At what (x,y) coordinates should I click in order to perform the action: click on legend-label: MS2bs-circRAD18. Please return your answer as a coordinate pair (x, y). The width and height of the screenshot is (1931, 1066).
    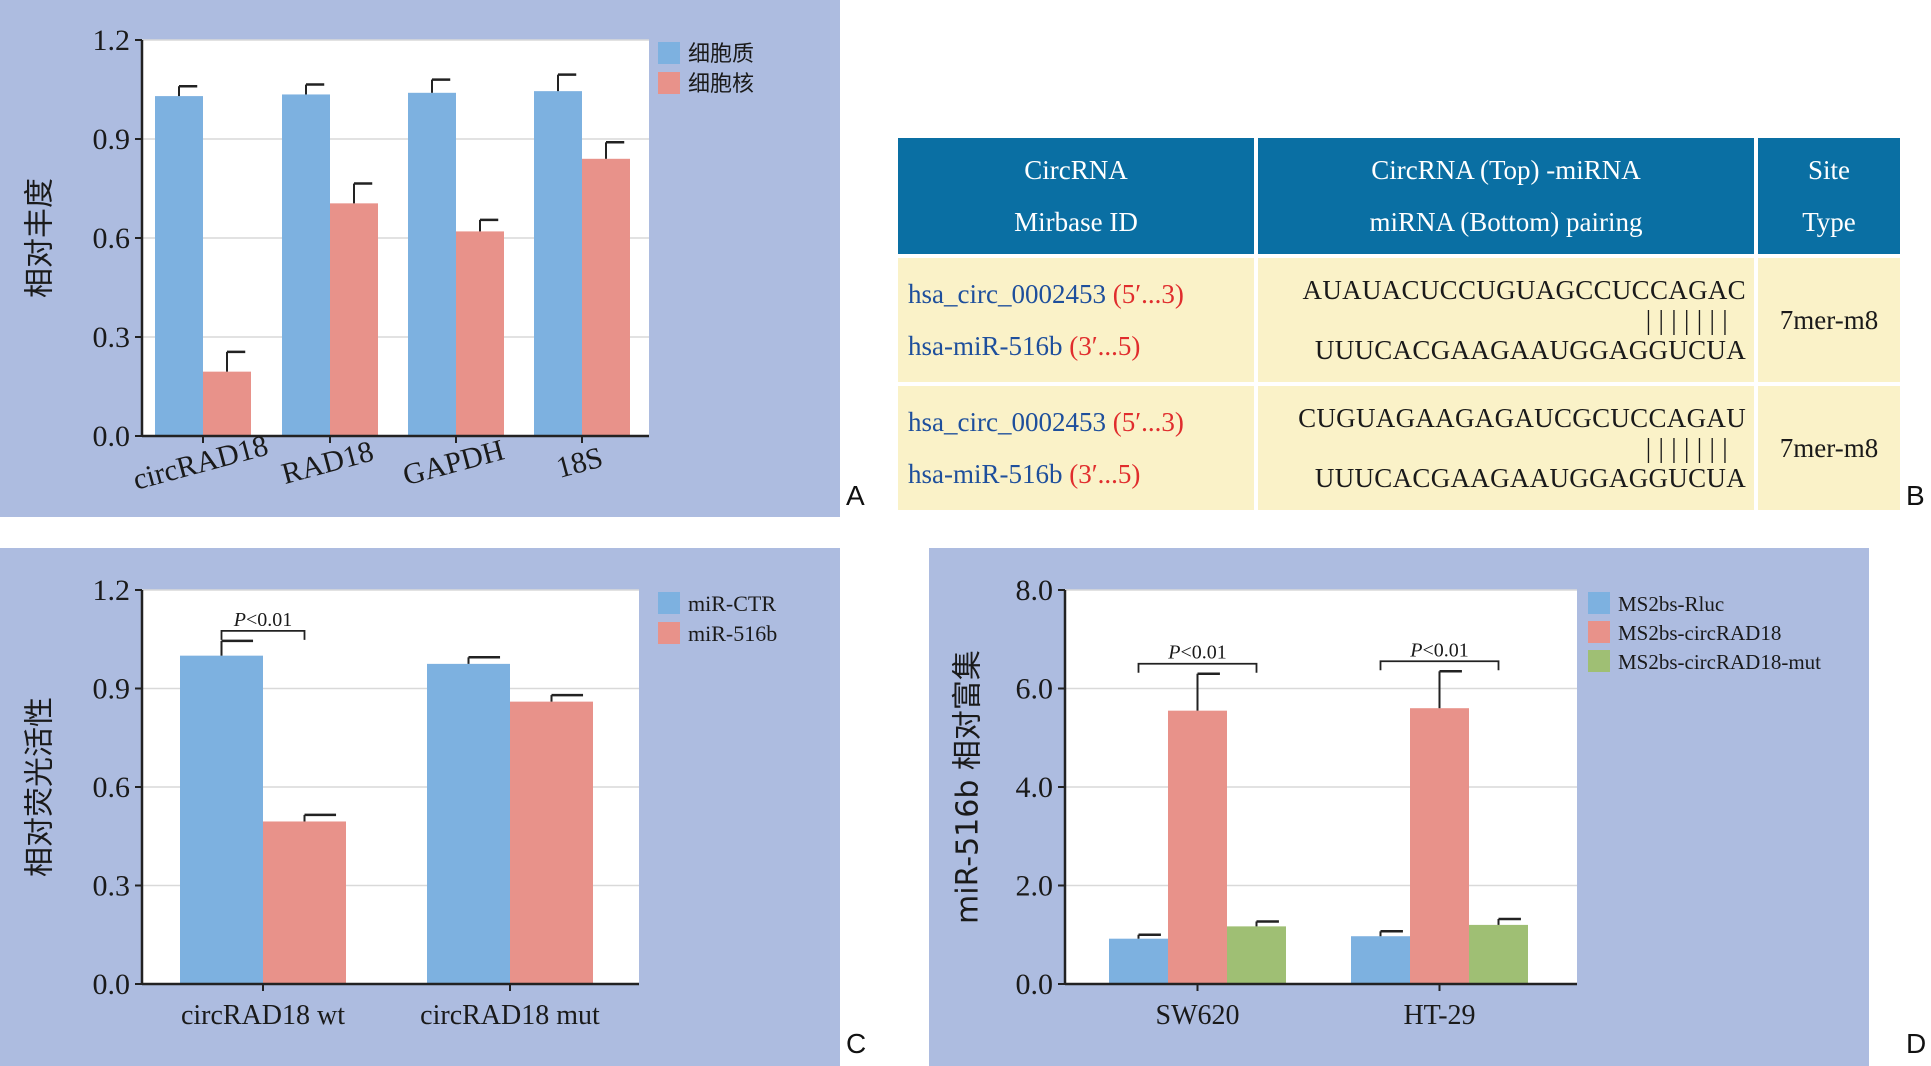
    Looking at the image, I should click on (1699, 633).